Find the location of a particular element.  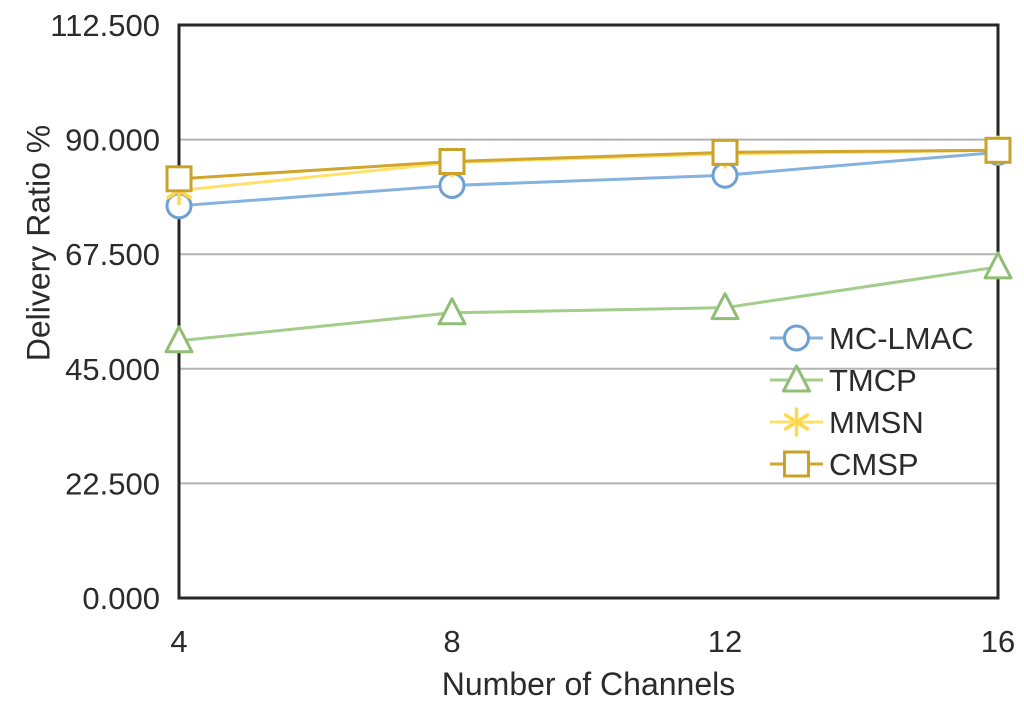

data-marker-CMSP-x8 is located at coordinates (452, 162).